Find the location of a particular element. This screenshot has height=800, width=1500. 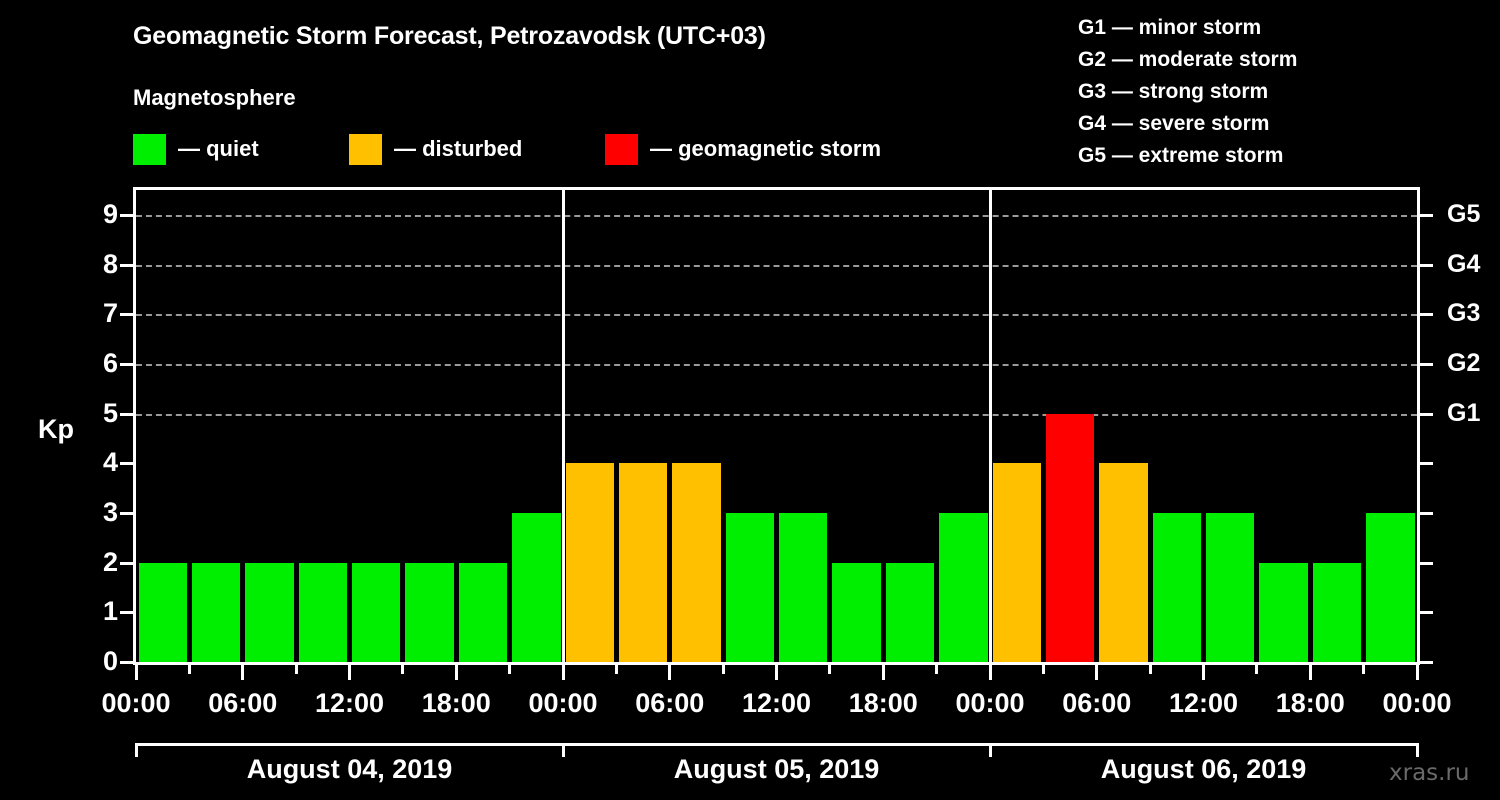

g-scale-line-4: G4 — severe storm is located at coordinates (1174, 123).